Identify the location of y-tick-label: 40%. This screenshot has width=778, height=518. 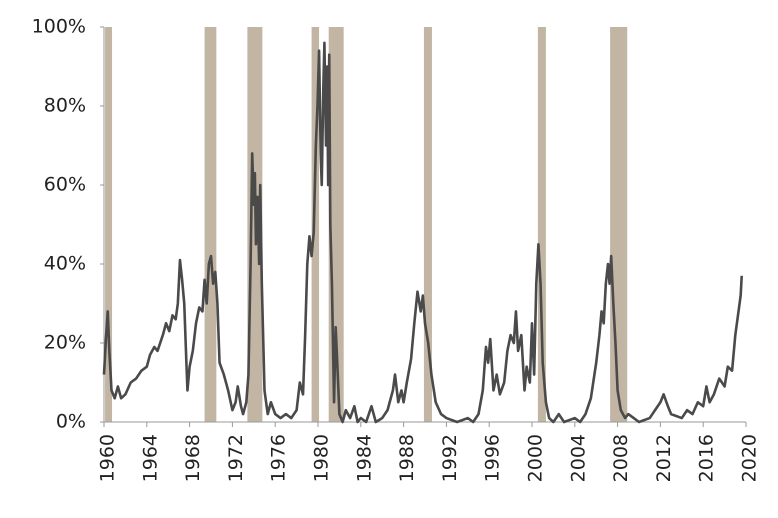
(65, 264).